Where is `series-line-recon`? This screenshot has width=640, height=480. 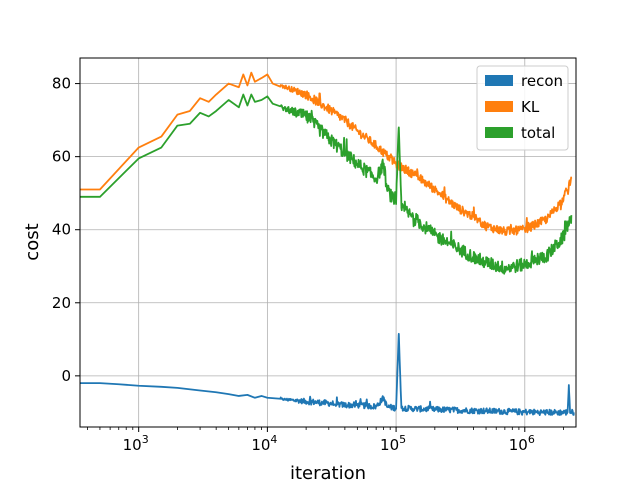 series-line-recon is located at coordinates (327, 374).